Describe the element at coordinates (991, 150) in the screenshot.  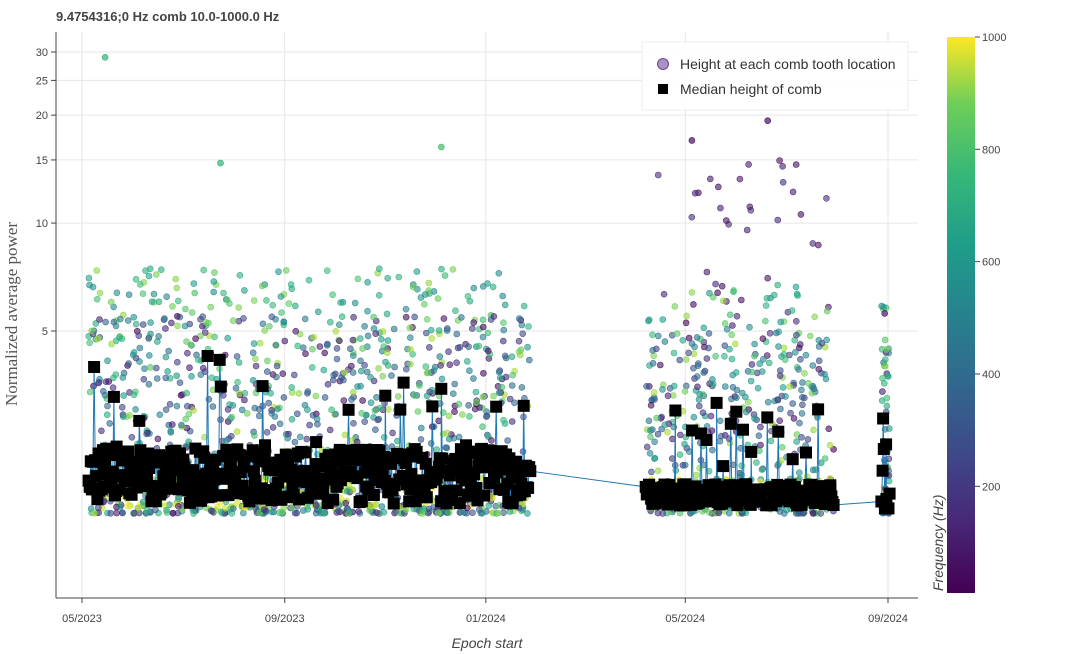
I see `colorbar-tick-label: 800` at that location.